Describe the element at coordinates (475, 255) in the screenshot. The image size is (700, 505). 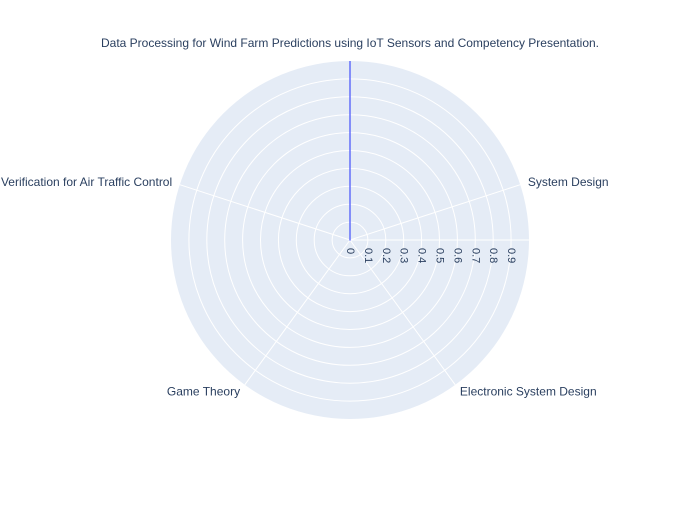
I see `radial-tick-label: 0.7` at that location.